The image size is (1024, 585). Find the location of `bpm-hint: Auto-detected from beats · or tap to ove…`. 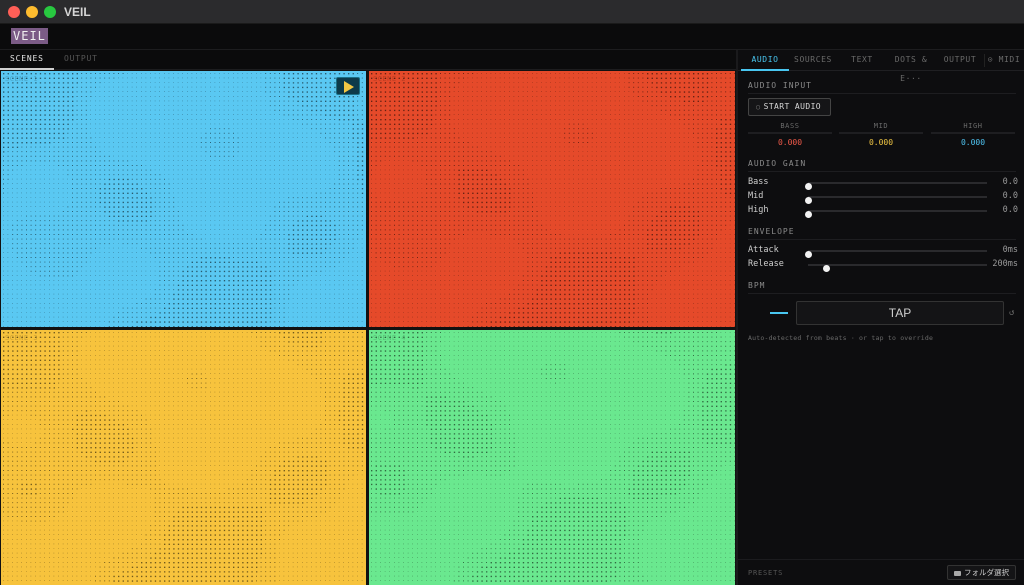

bpm-hint: Auto-detected from beats · or tap to ove… is located at coordinates (841, 338).